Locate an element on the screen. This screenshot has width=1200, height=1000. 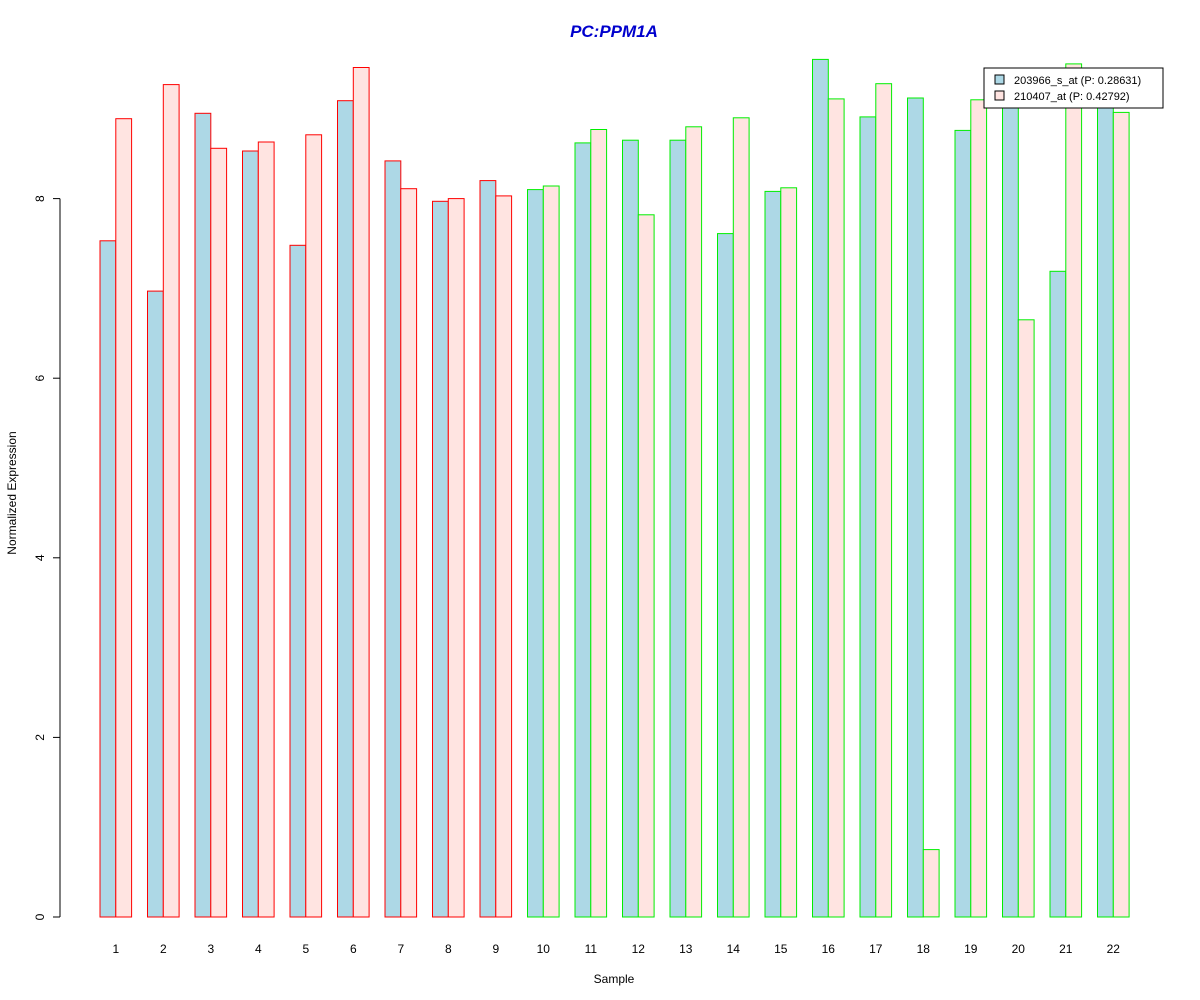
x-tick-label: 2 is located at coordinates (163, 949).